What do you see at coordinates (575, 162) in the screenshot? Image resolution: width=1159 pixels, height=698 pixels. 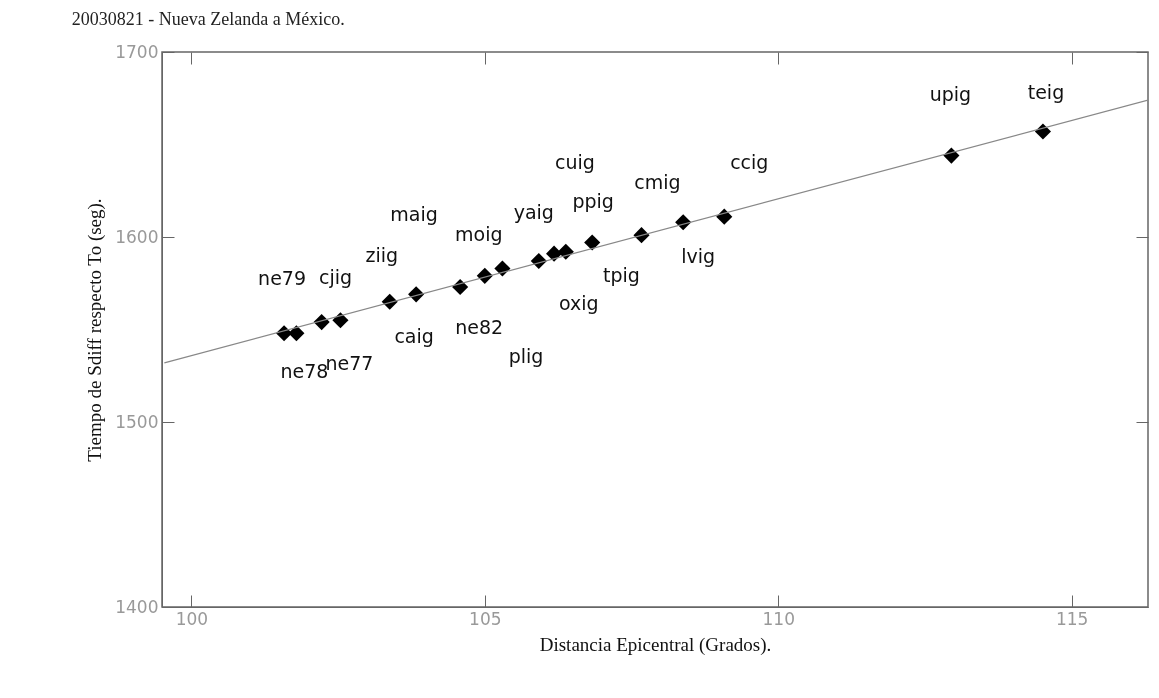 I see `annotation: cuig` at bounding box center [575, 162].